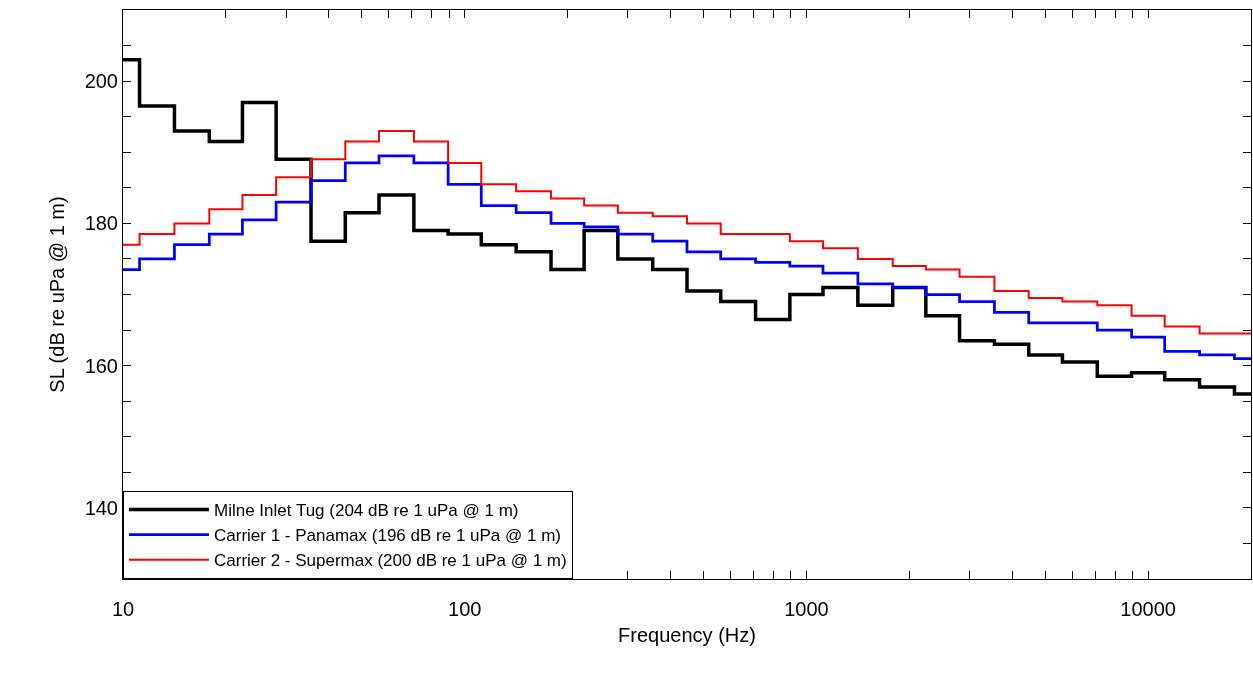 This screenshot has width=1253, height=678. What do you see at coordinates (388, 536) in the screenshot?
I see `legend-label: Carrier 1 - Panamax (196 dB re 1 uPa @ 1 m)` at bounding box center [388, 536].